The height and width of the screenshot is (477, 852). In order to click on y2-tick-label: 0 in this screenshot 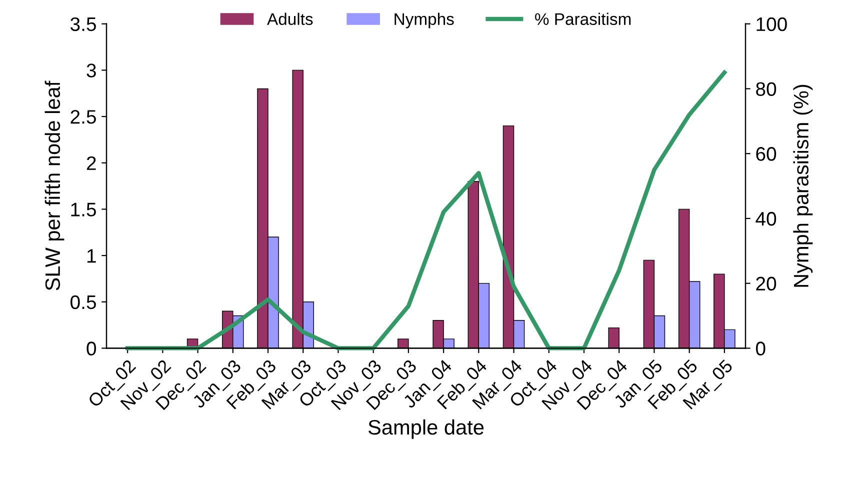, I will do `click(761, 349)`.